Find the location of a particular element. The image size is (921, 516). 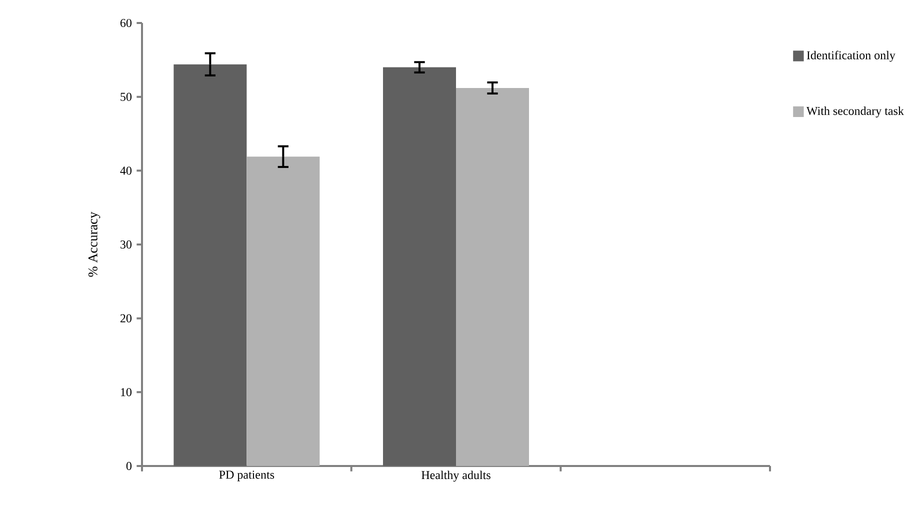

x-tick-label: PD patients is located at coordinates (246, 476).